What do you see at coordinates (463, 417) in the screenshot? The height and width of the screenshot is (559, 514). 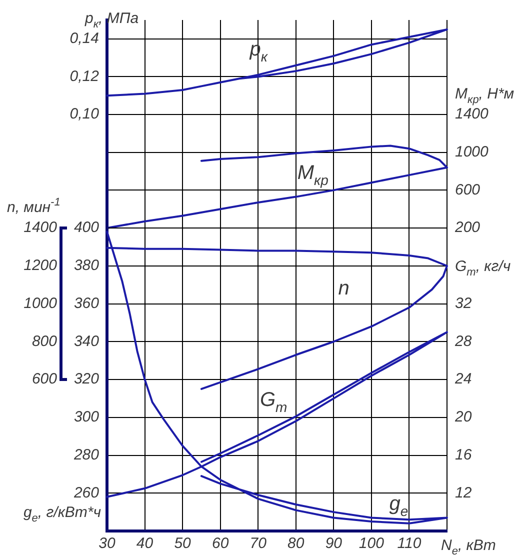 I see `y2-tick-label: 20` at bounding box center [463, 417].